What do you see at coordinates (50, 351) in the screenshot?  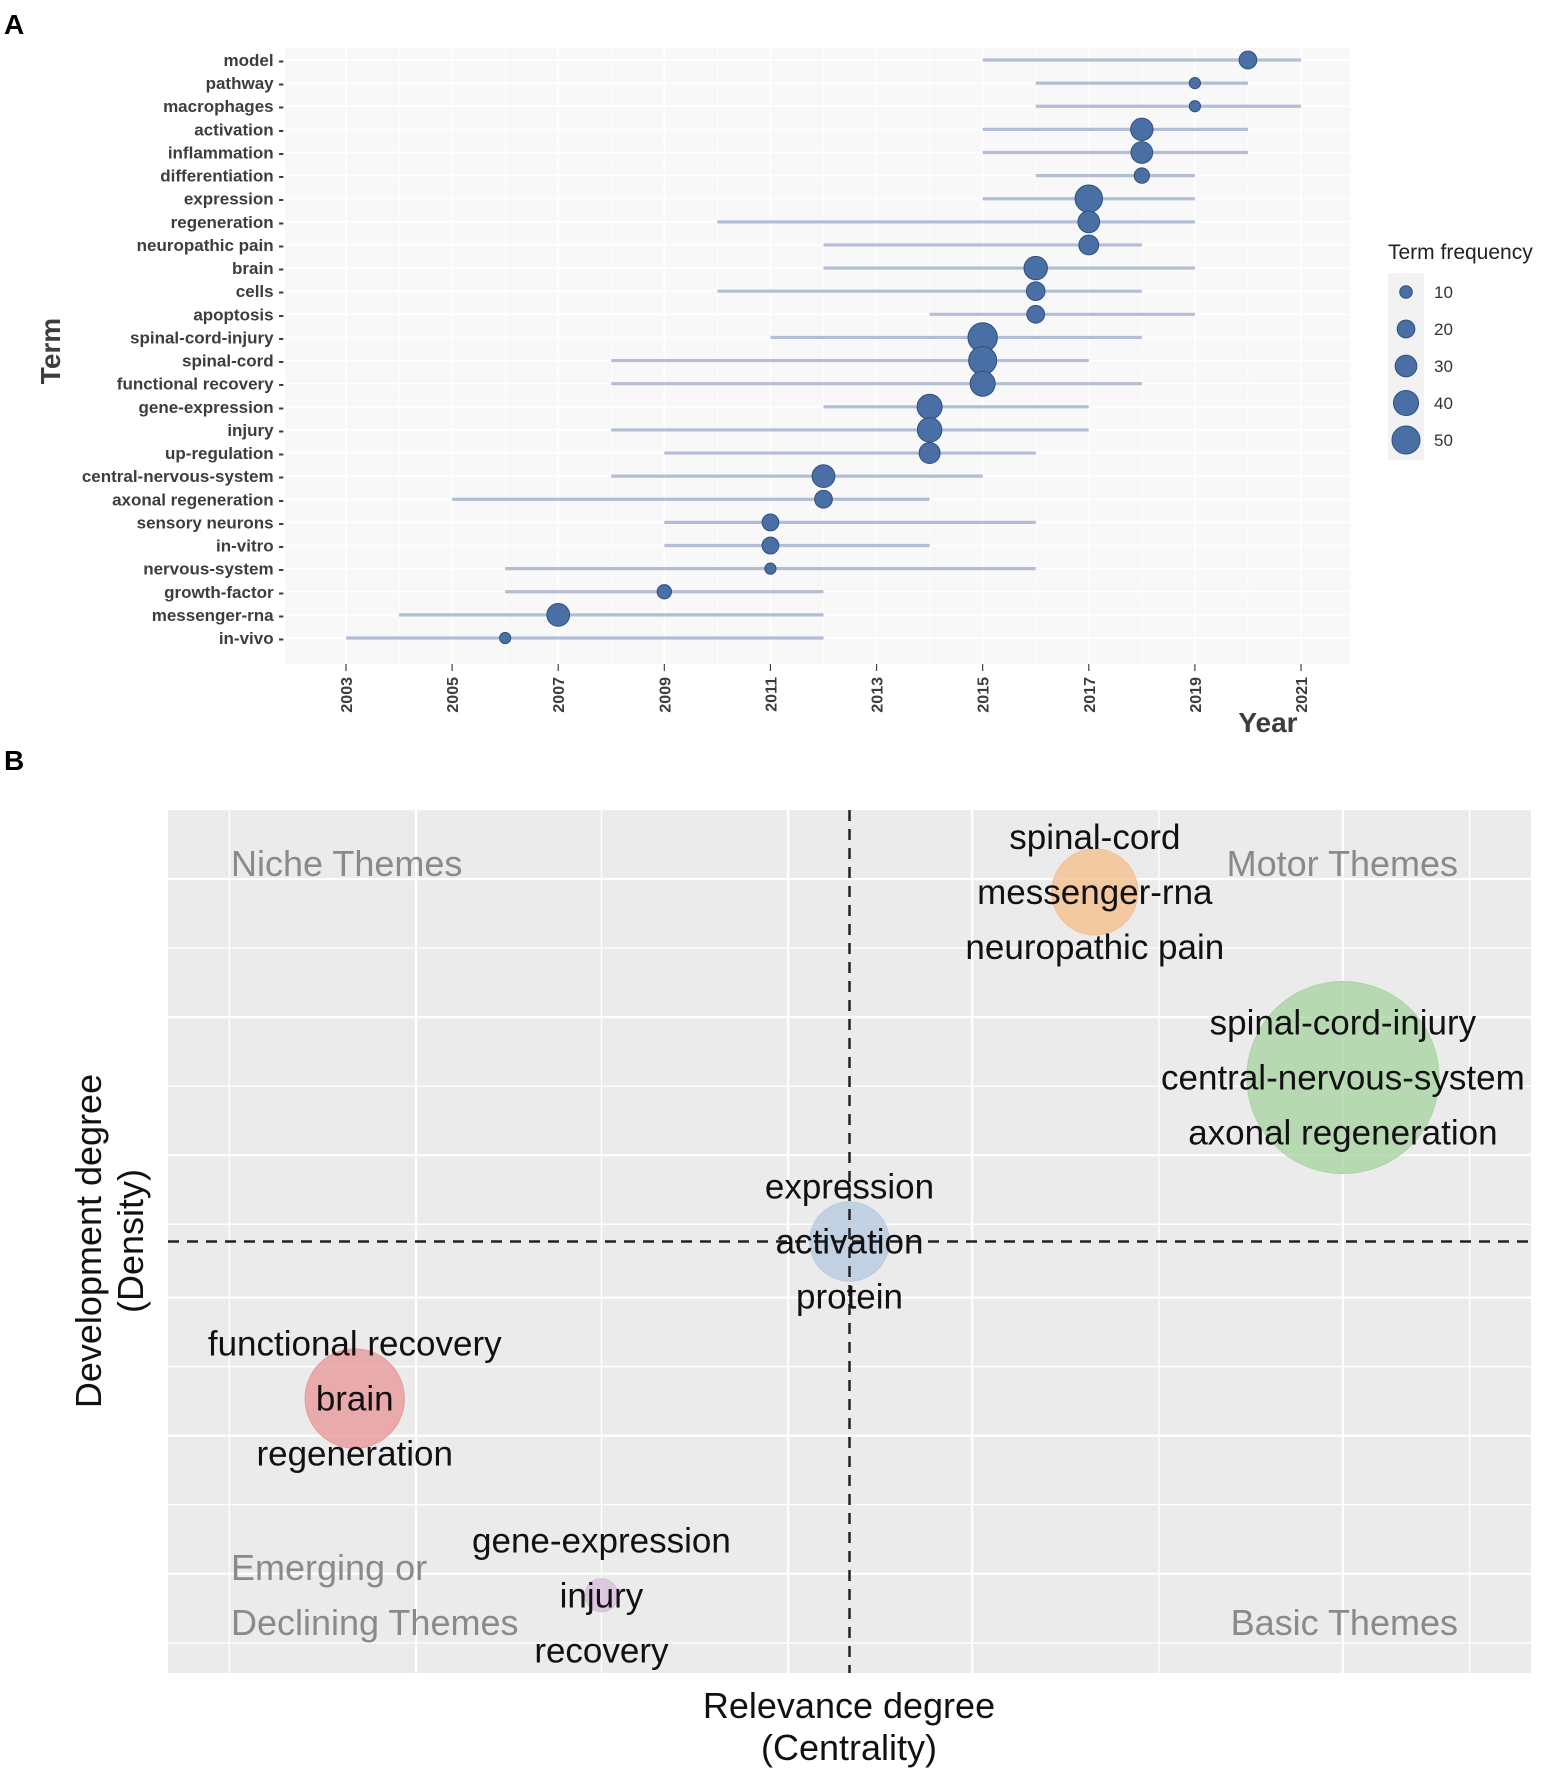 I see `y-axis-title: Term` at bounding box center [50, 351].